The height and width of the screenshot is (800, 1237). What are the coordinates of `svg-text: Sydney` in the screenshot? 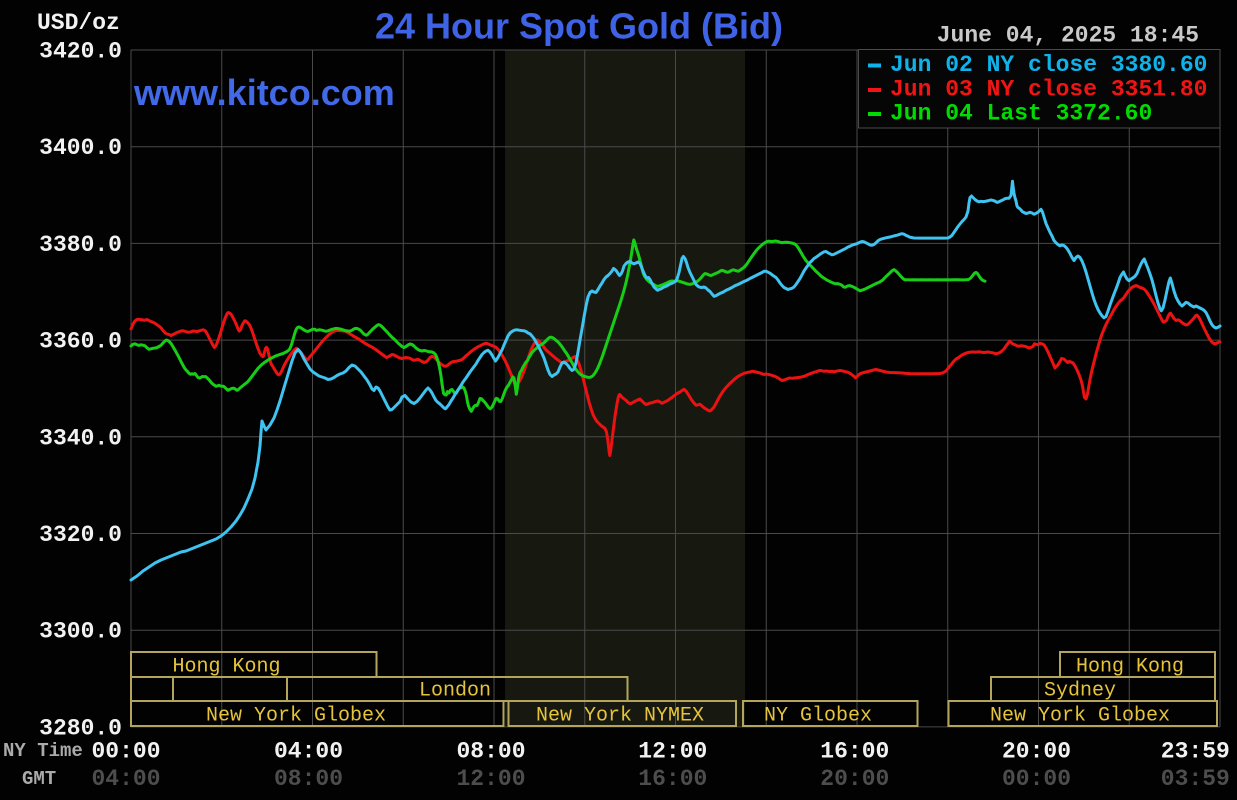 It's located at (1080, 691).